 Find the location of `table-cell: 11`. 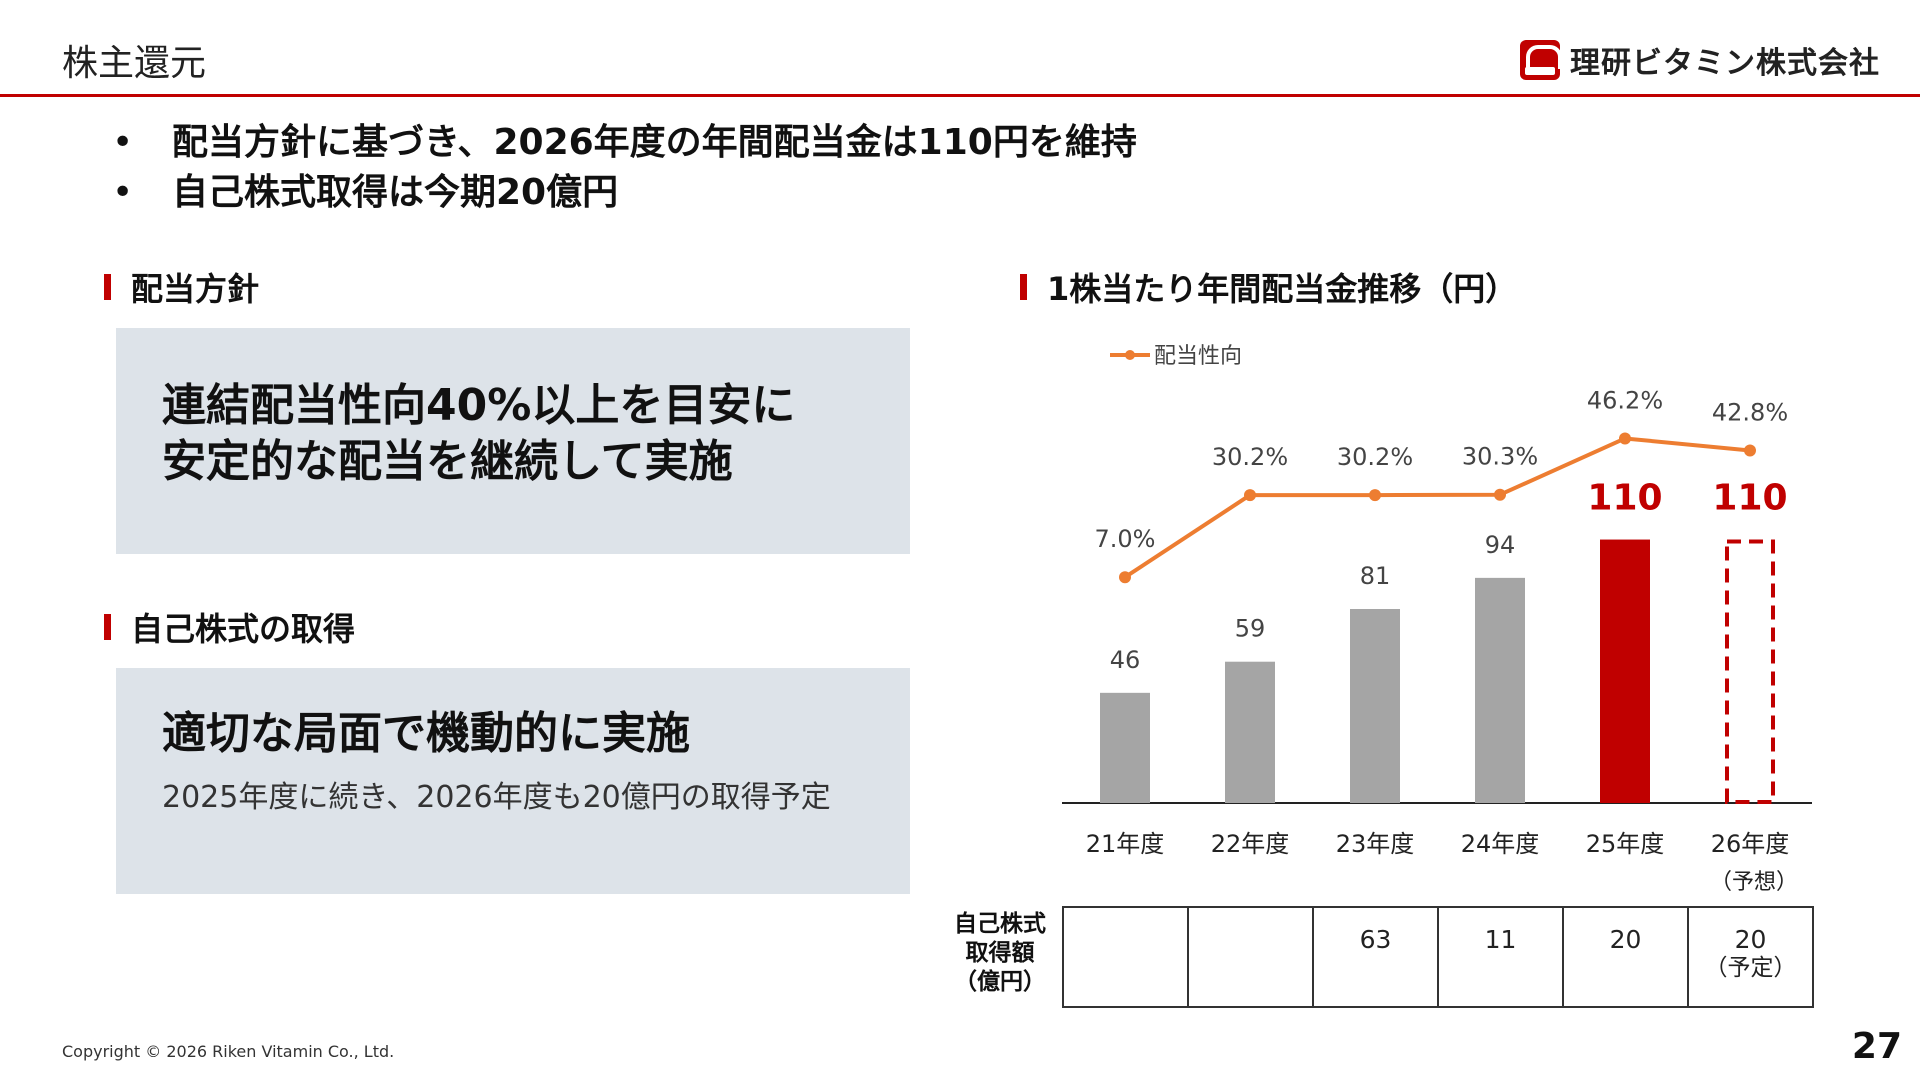

table-cell: 11 is located at coordinates (1501, 957).